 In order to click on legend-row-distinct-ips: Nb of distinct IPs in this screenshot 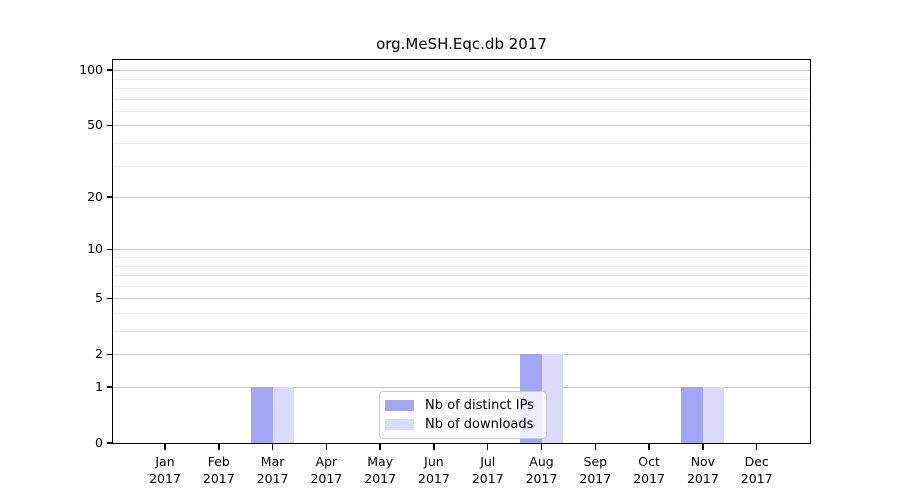, I will do `click(462, 405)`.